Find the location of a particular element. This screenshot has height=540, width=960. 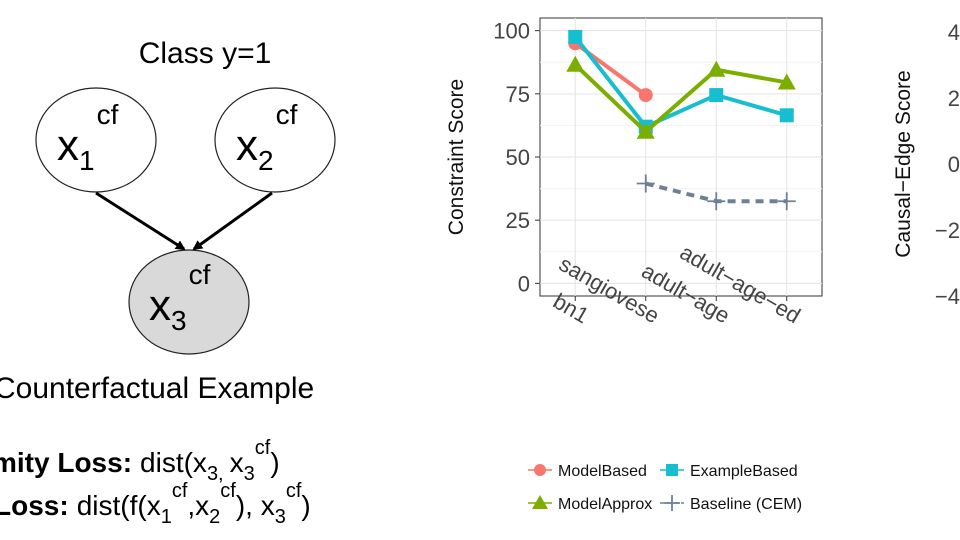

y-tick-label: 75 is located at coordinates (518, 94).